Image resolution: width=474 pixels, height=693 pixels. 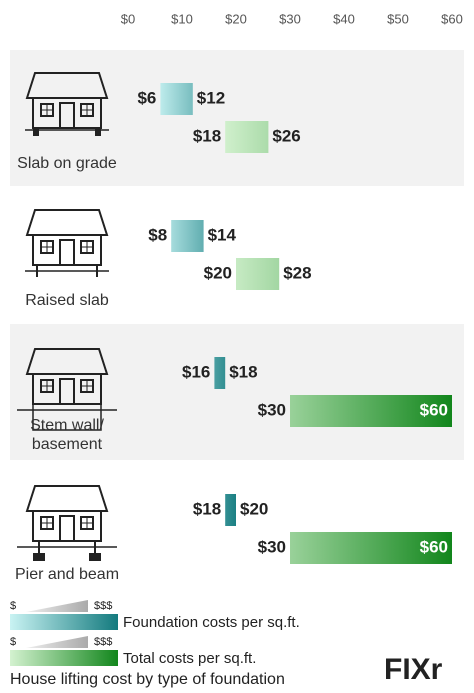 I want to click on x-tick-label: $40, so click(x=344, y=18).